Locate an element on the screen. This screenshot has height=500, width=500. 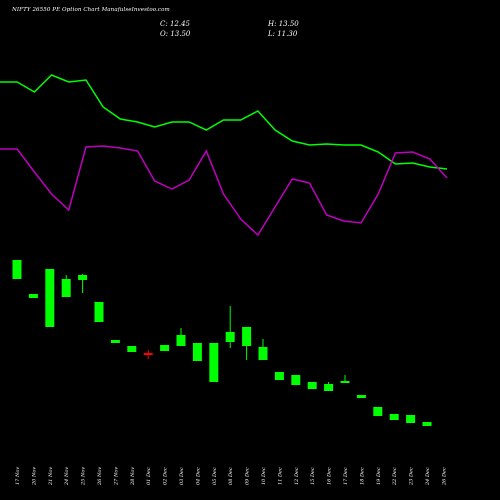
x-tick-label: 08 Dec is located at coordinates (231, 476).